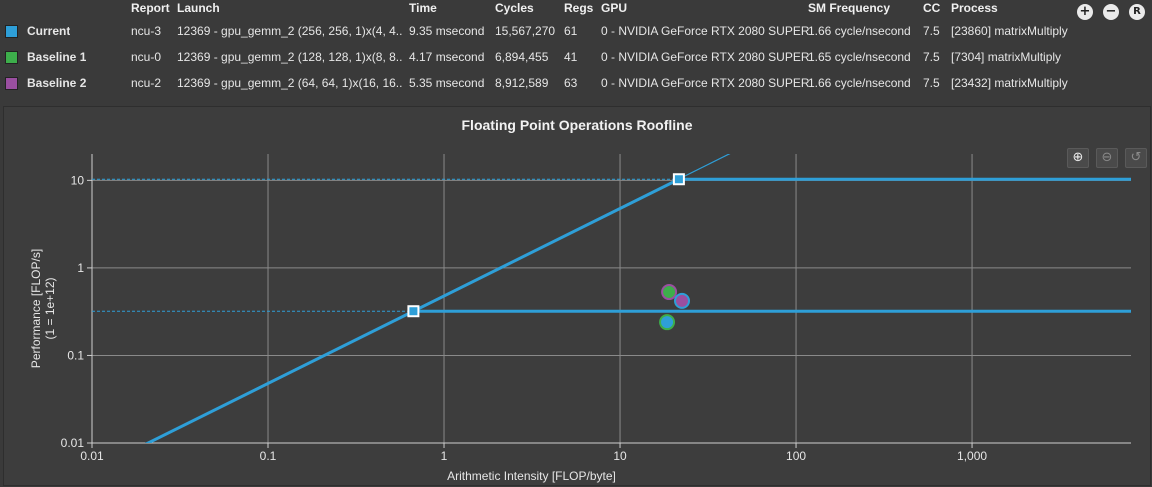 The image size is (1152, 487). Describe the element at coordinates (146, 83) in the screenshot. I see `row-report: ncu-2` at that location.